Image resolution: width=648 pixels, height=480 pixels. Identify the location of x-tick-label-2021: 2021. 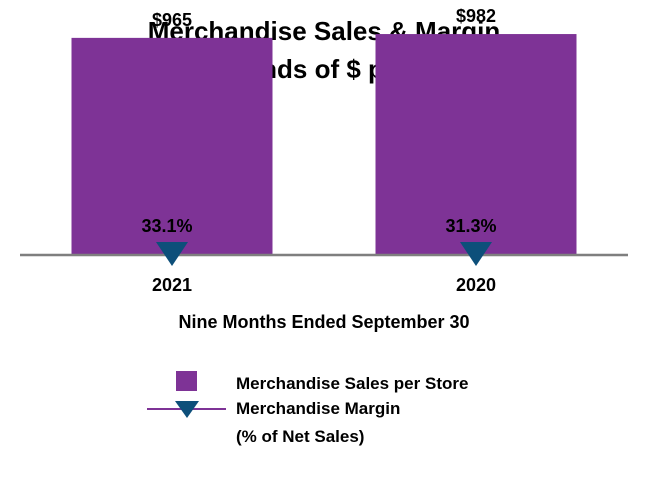
(172, 285).